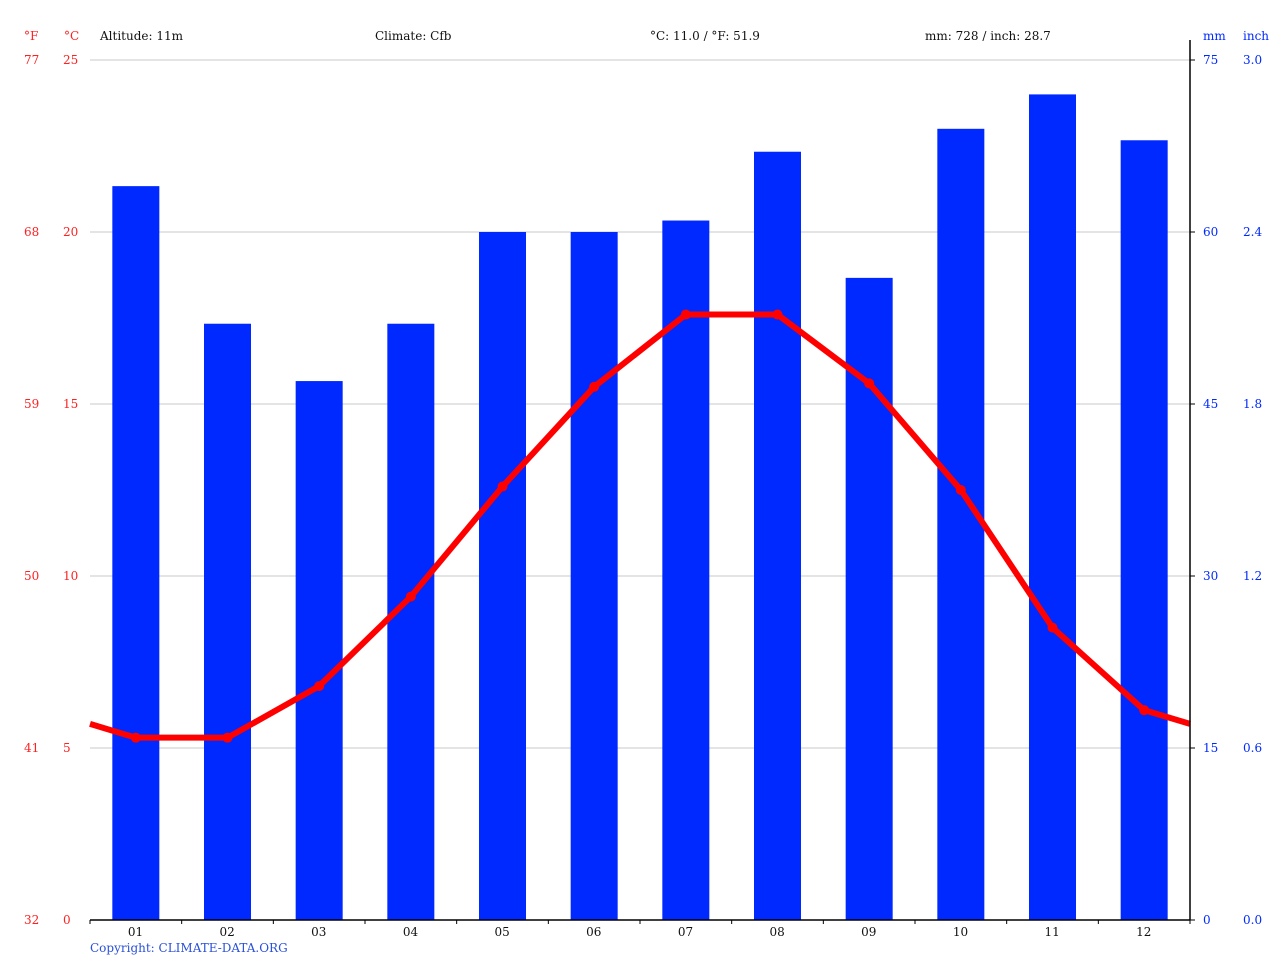  What do you see at coordinates (32, 748) in the screenshot?
I see `f-tick: 41` at bounding box center [32, 748].